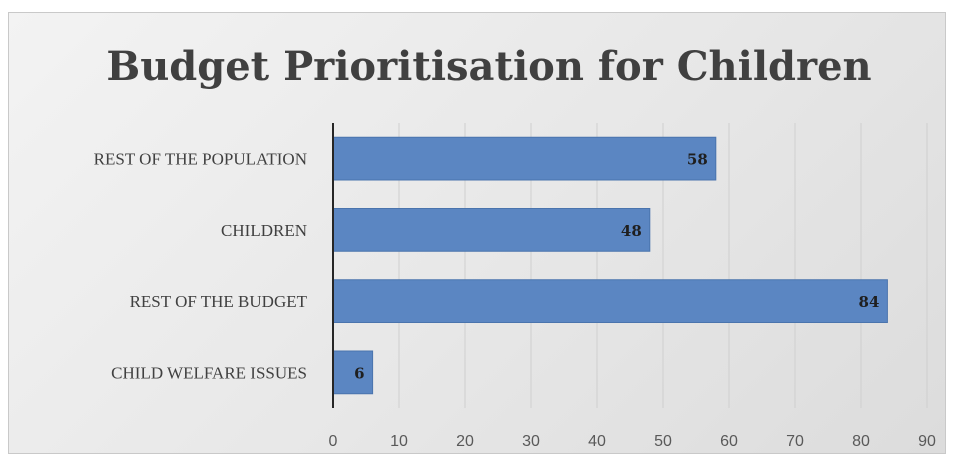  What do you see at coordinates (209, 372) in the screenshot?
I see `category-label: CHILD WELFARE ISSUES` at bounding box center [209, 372].